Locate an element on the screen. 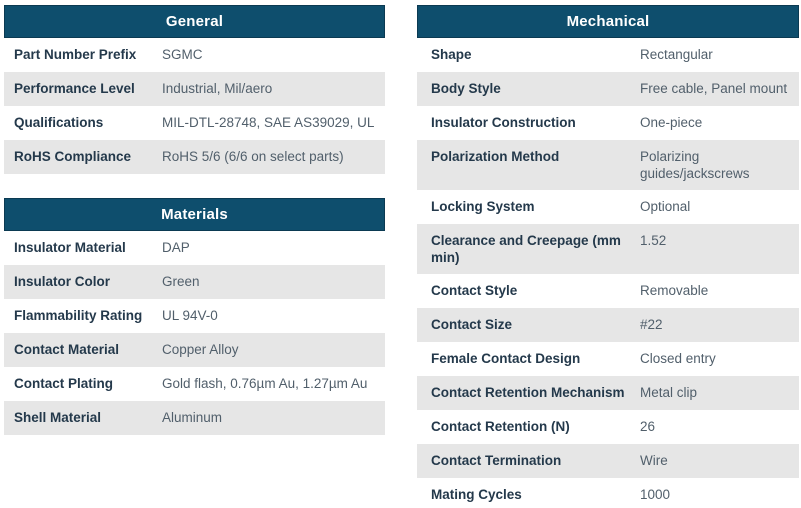  spec-row-value: Removable is located at coordinates (674, 290).